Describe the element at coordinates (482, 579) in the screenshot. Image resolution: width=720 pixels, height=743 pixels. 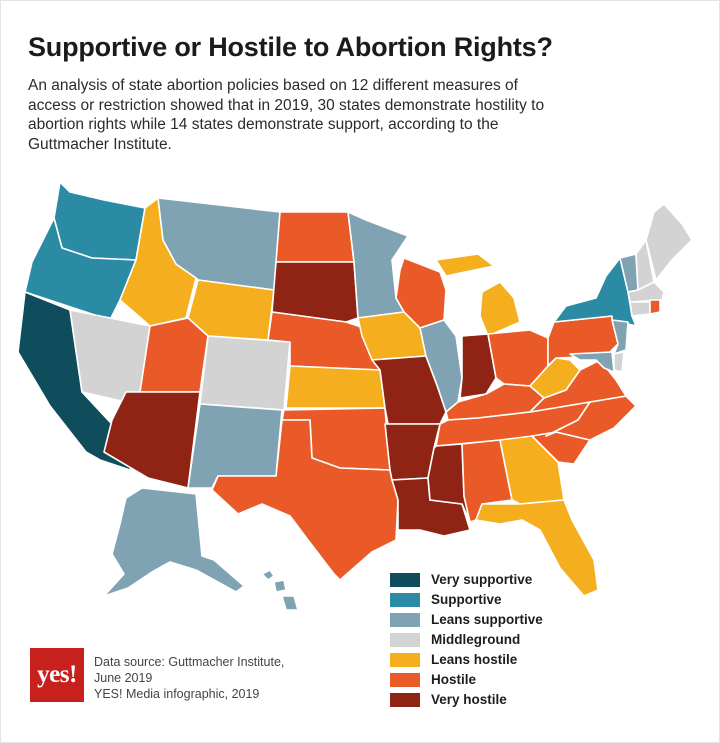
I see `legend-label: Very supportive` at that location.